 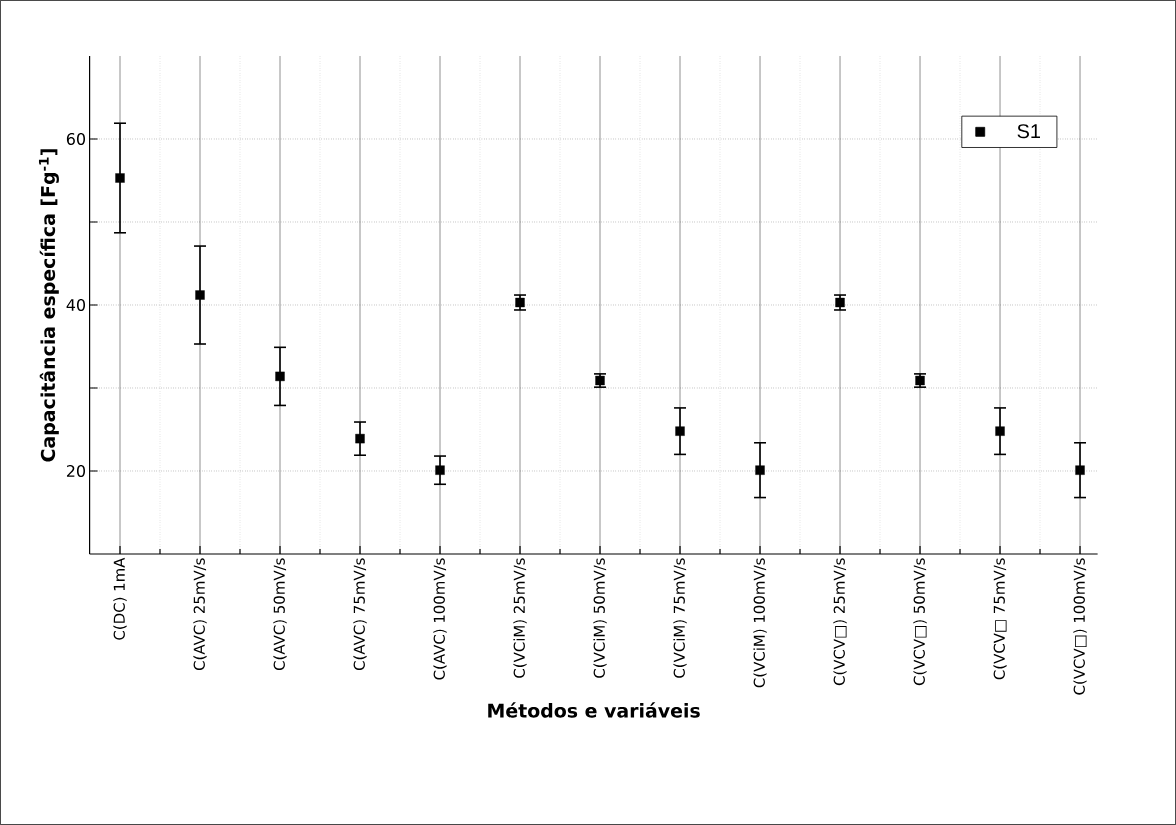 What do you see at coordinates (760, 623) in the screenshot?
I see `x-tick-label: C(VCiM) 100mV/s` at bounding box center [760, 623].